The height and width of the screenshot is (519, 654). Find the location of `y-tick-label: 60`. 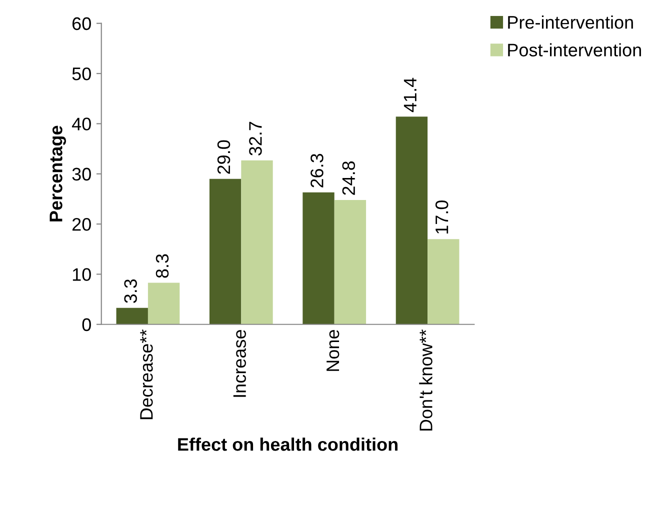

y-tick-label: 60 is located at coordinates (81, 23).